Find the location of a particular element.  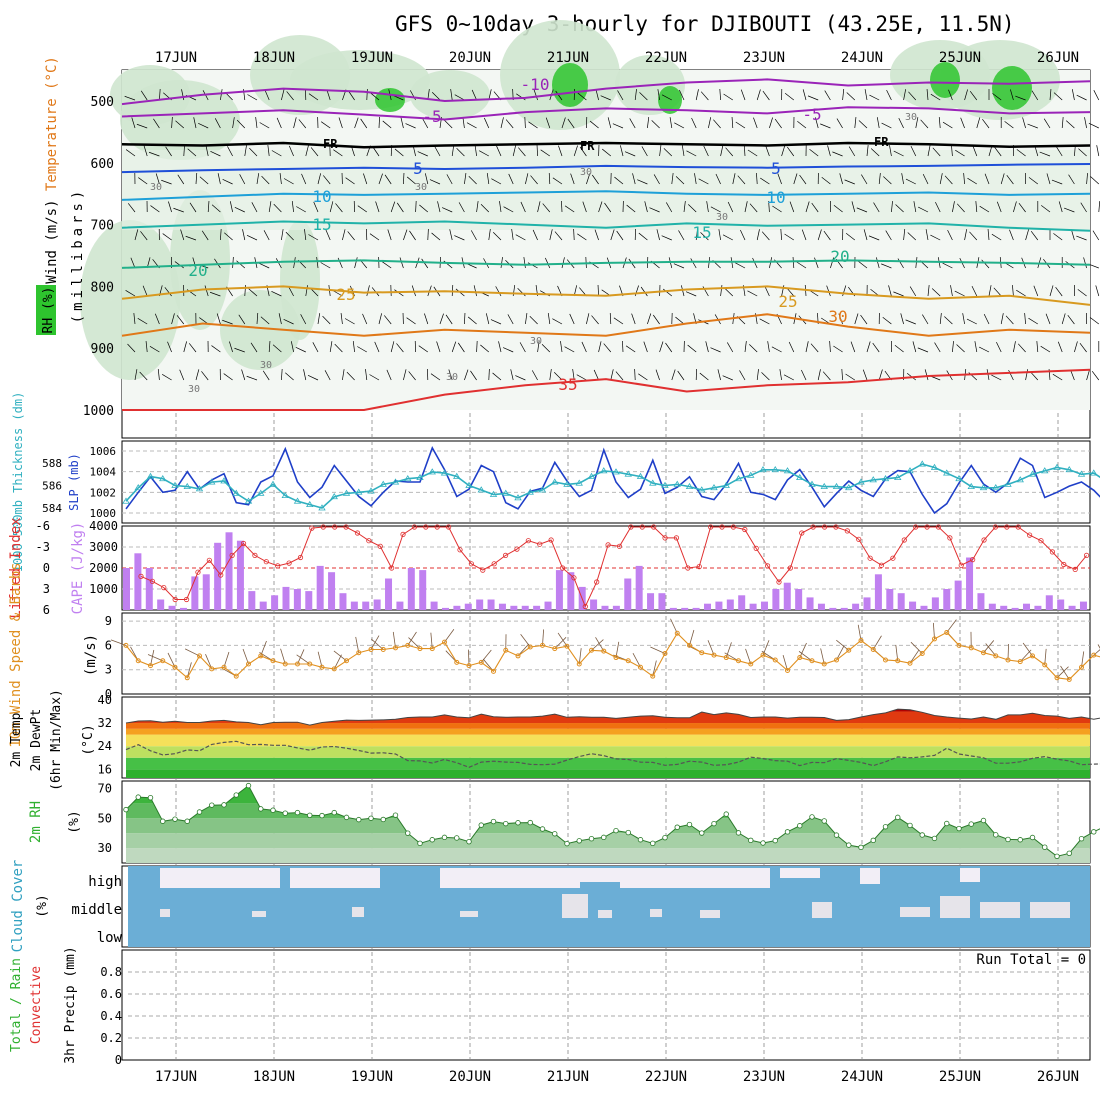

rh-tick: 30 is located at coordinates (105, 848).